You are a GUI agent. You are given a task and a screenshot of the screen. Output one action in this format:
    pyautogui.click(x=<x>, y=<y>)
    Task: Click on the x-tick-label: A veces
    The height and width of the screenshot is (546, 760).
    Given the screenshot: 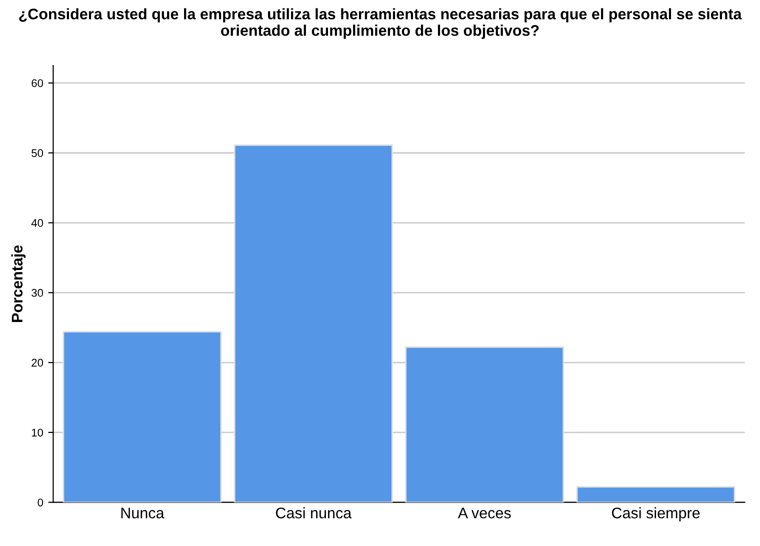 What is the action you would take?
    pyautogui.click(x=484, y=513)
    